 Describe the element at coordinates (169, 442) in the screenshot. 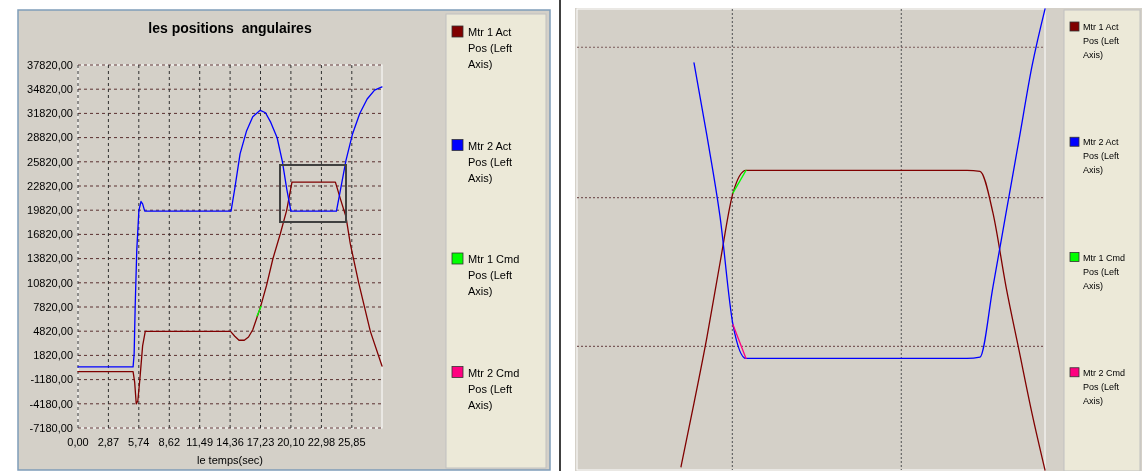

I see `x-tick-label: 8,62` at that location.